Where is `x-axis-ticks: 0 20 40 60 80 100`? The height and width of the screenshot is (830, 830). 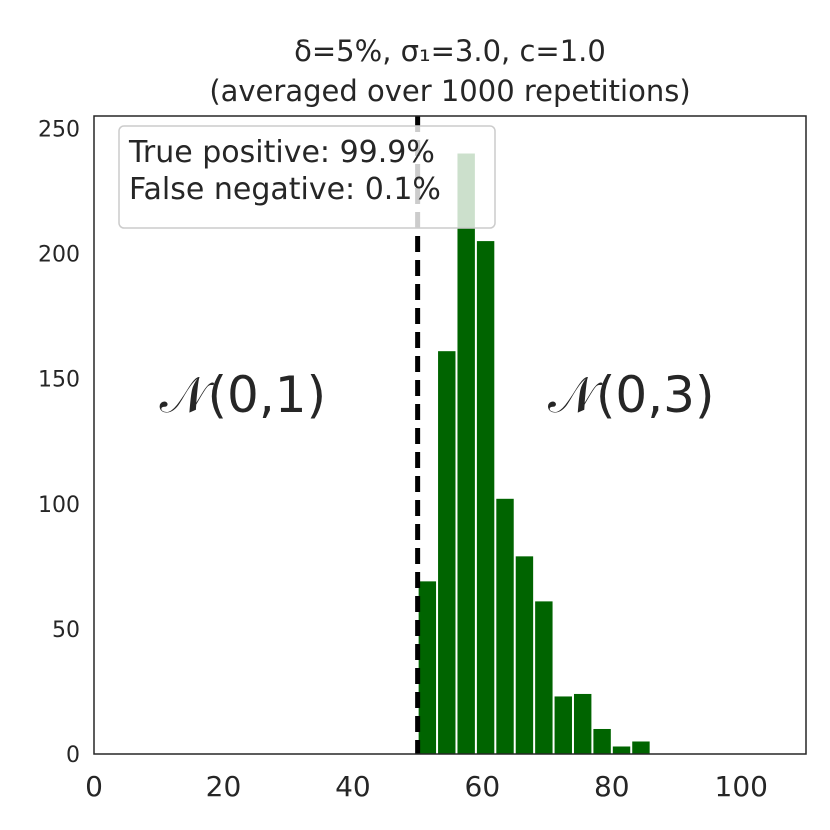 x-axis-ticks: 0 20 40 60 80 100 is located at coordinates (426, 786).